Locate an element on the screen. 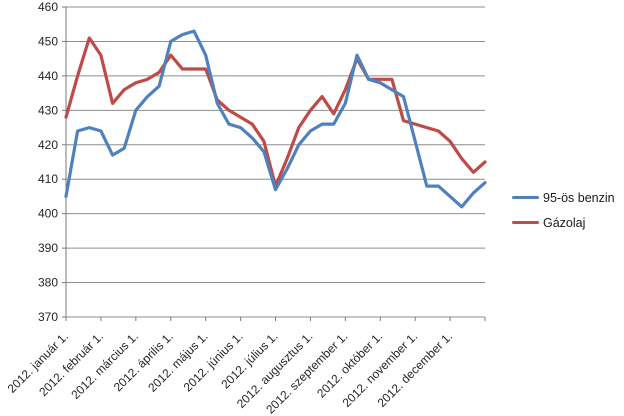  y-axis-label-380: 380 is located at coordinates (48, 283).